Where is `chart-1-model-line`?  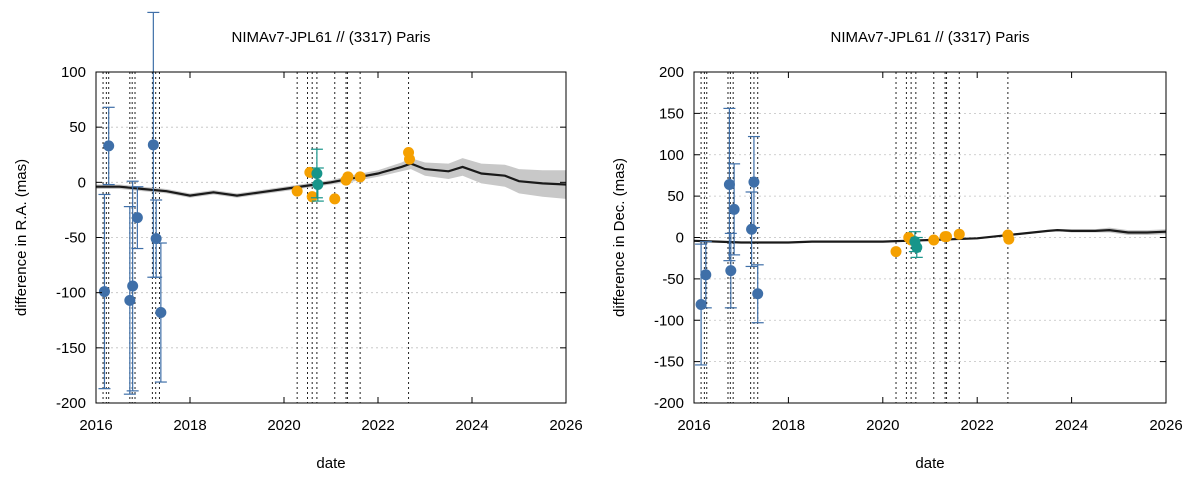 chart-1-model-line is located at coordinates (331, 179).